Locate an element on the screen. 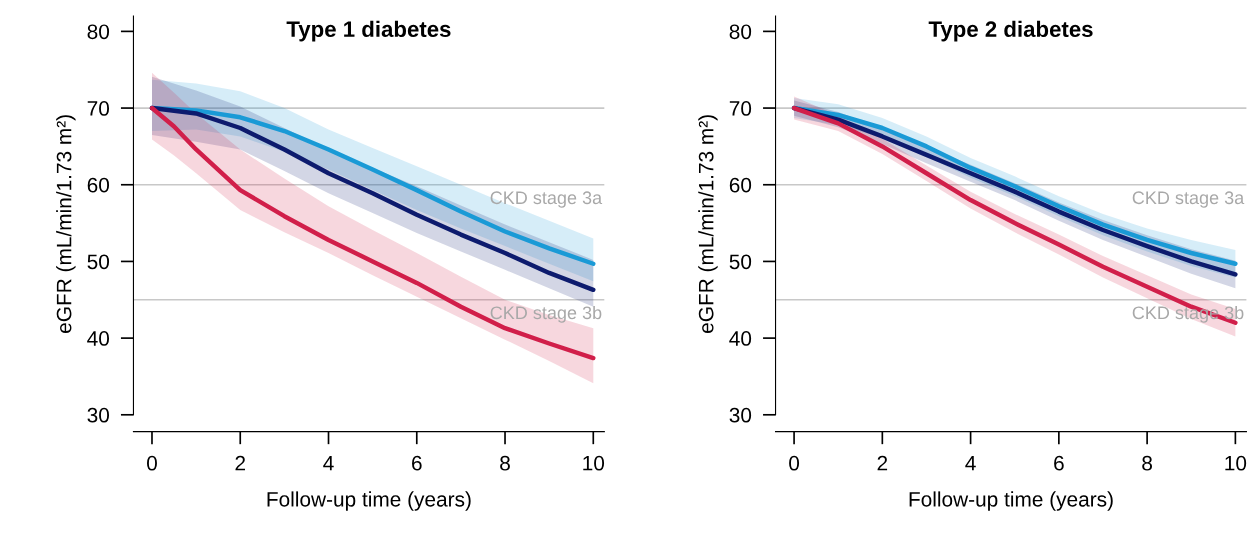 The height and width of the screenshot is (544, 1259). chart-title: Type 2 diabetes is located at coordinates (1010, 31).